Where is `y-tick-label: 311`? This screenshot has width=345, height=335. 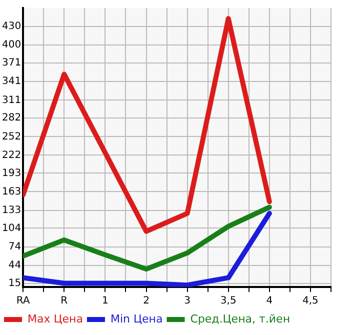
y-tick-label: 311 is located at coordinates (12, 100).